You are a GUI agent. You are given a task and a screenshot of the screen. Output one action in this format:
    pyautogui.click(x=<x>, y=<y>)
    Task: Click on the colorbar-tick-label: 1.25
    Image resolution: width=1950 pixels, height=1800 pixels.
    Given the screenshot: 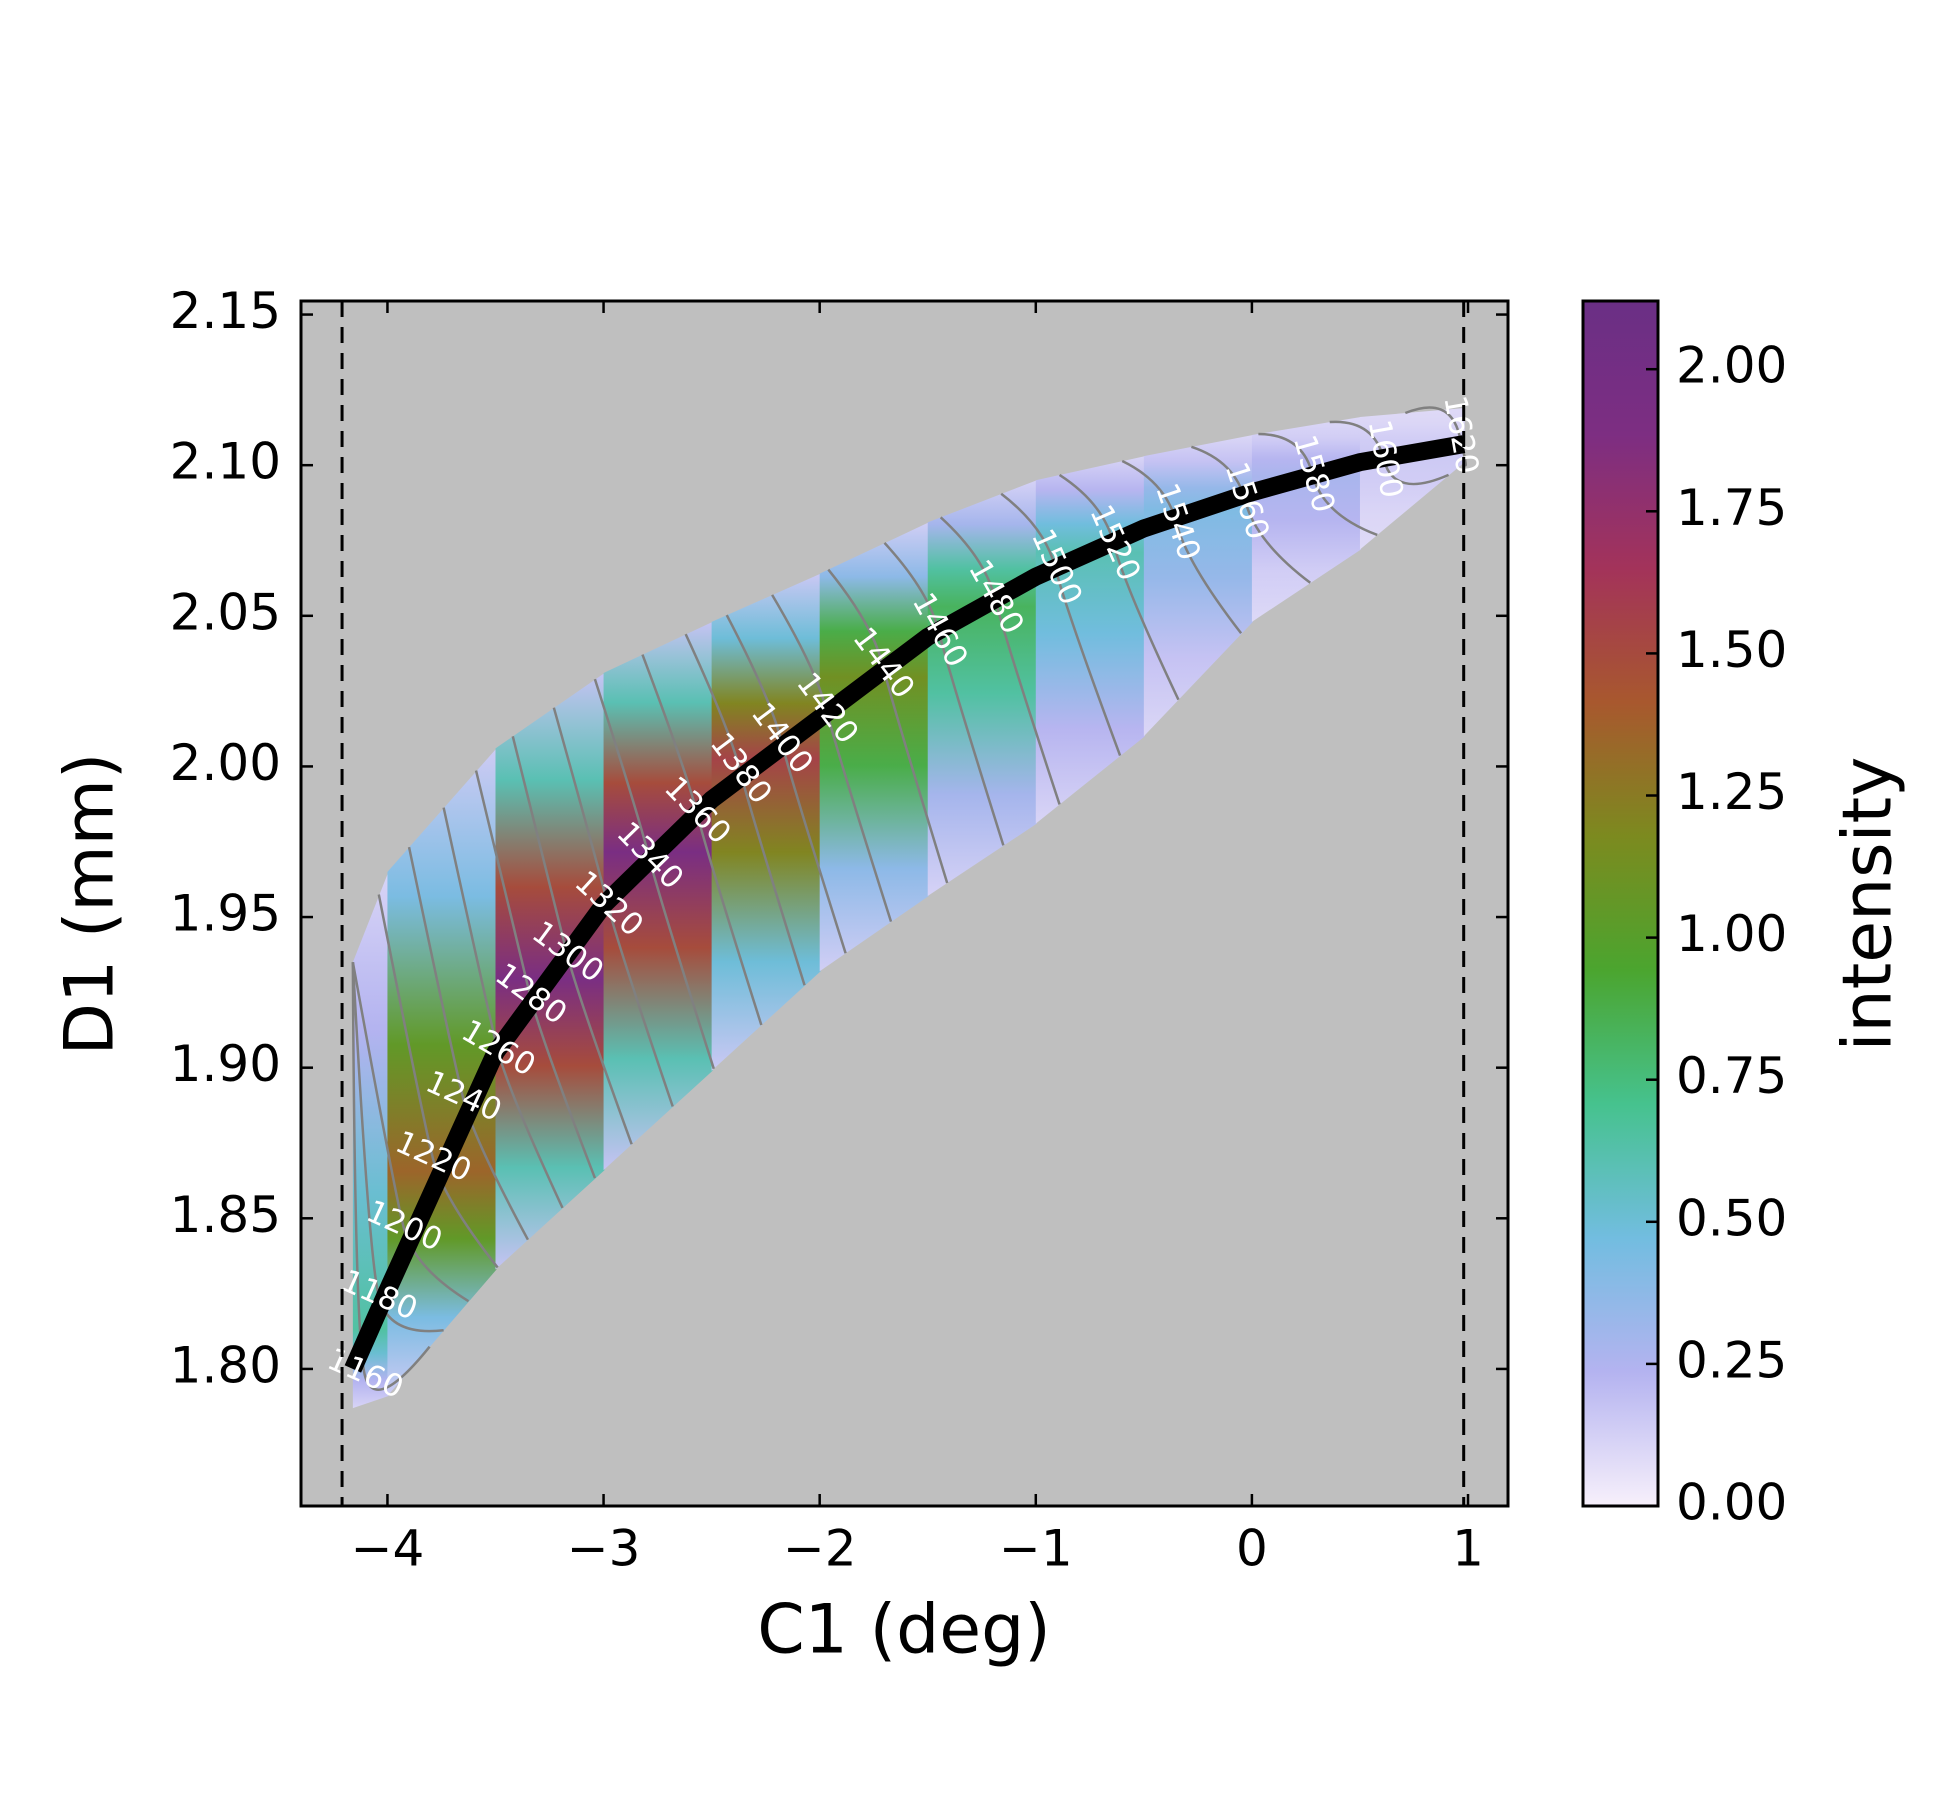 What is the action you would take?
    pyautogui.click(x=1731, y=792)
    